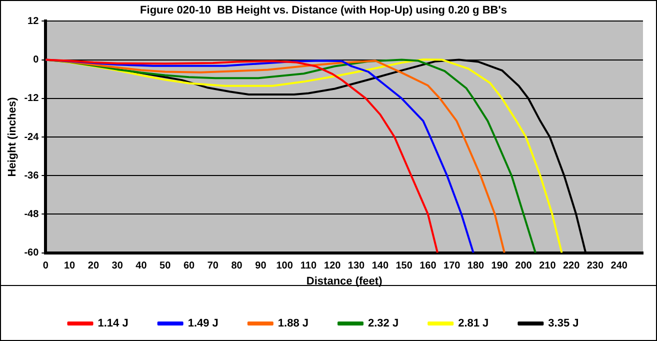  I want to click on x-tick-label: 40, so click(142, 266).